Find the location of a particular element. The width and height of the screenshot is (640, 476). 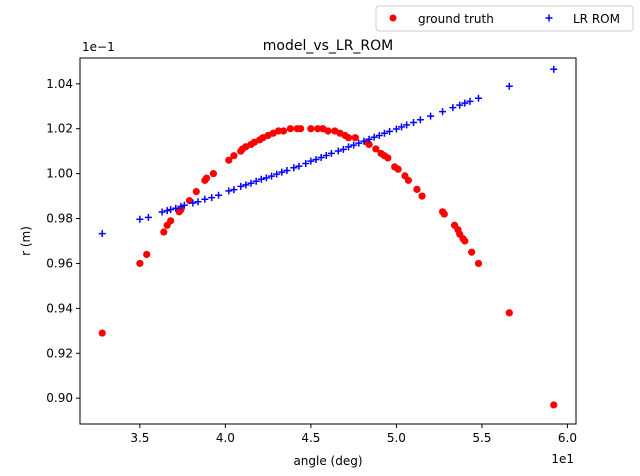

y-axis-ticks: 0.90 0.92 0.94 0.96 0.98 1.00 1.02 1.04 is located at coordinates (63, 241).